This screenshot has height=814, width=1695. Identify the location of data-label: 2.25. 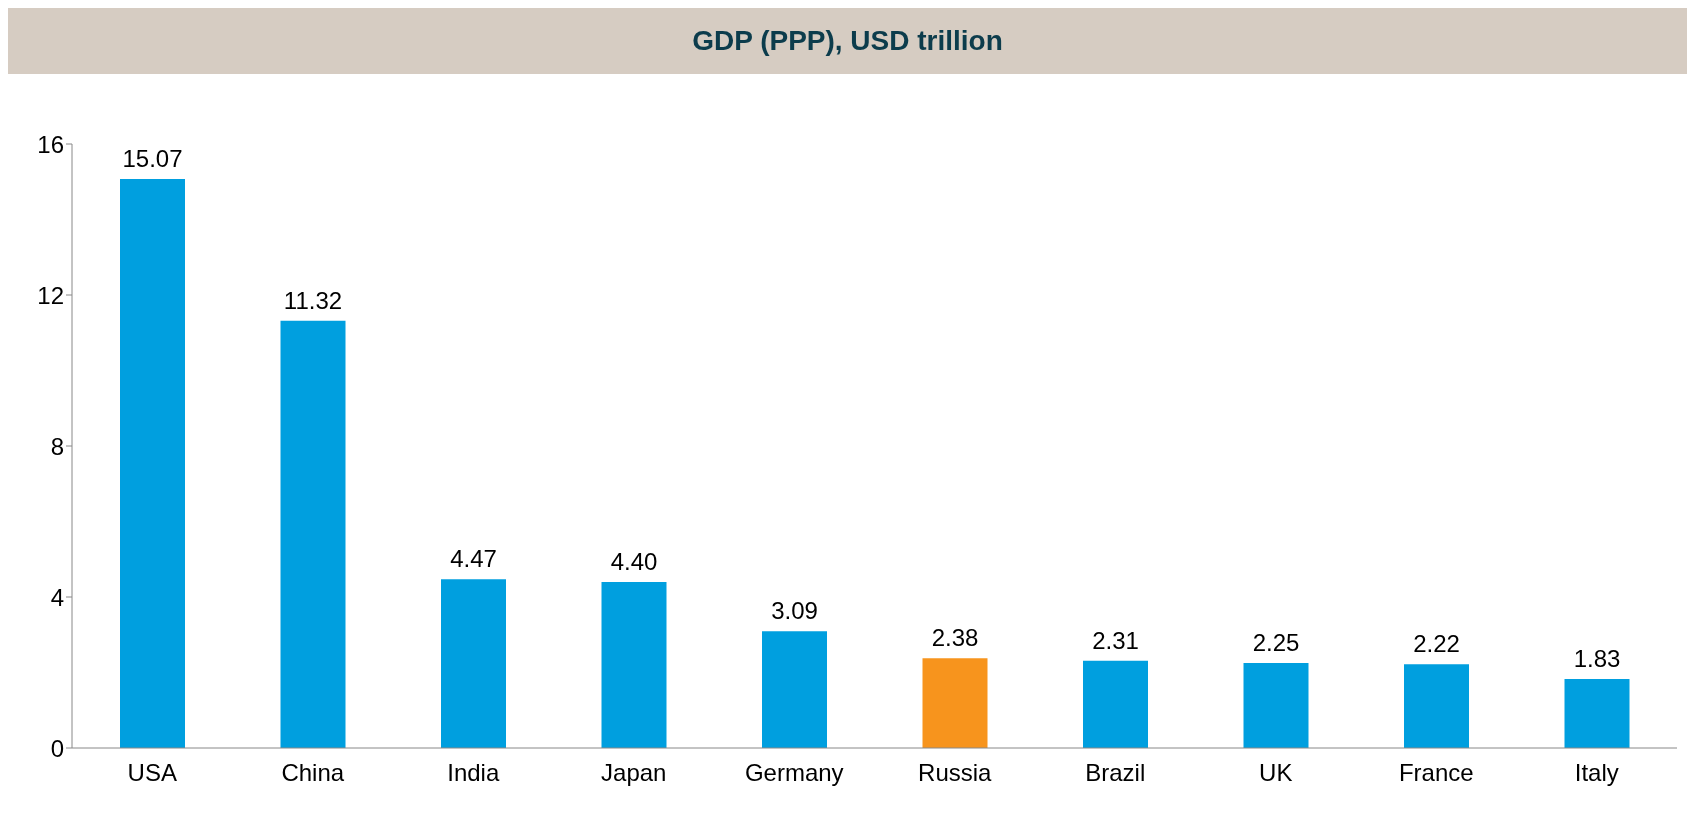
(1276, 643).